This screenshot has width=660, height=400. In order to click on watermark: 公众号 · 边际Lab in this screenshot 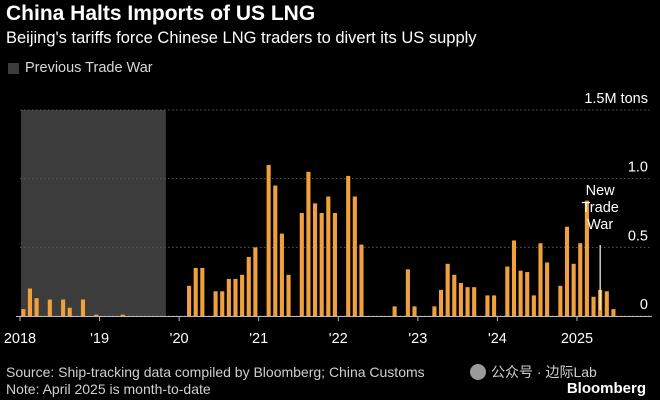, I will do `click(533, 372)`.